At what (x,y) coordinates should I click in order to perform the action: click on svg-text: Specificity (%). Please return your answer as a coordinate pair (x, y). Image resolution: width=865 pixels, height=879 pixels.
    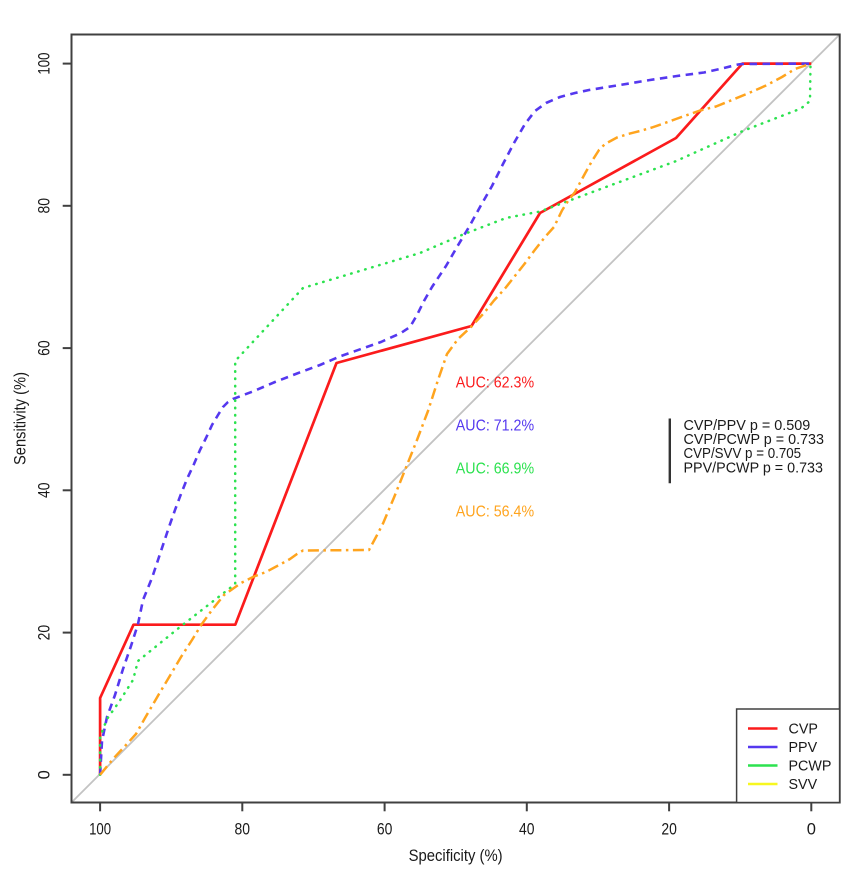
    Looking at the image, I should click on (456, 856).